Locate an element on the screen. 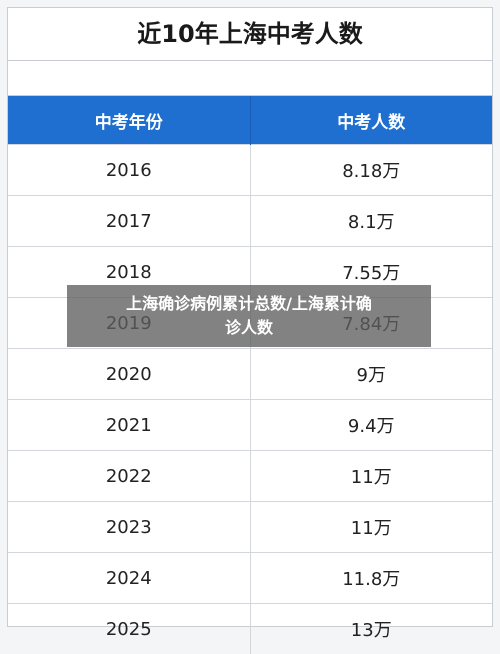 The height and width of the screenshot is (654, 500). table-row: 2016 8.18万 is located at coordinates (250, 170).